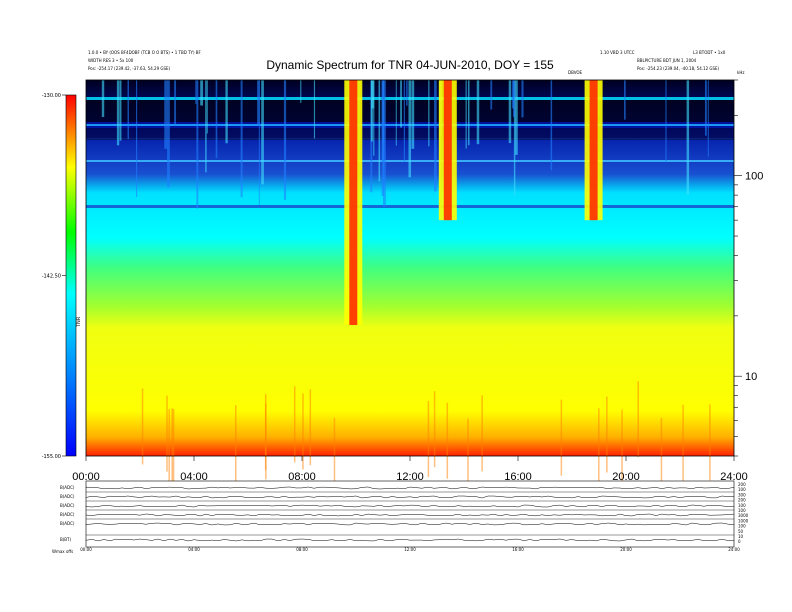 Image resolution: width=792 pixels, height=612 pixels. Describe the element at coordinates (743, 515) in the screenshot. I see `panel-right-tick: 3000` at that location.